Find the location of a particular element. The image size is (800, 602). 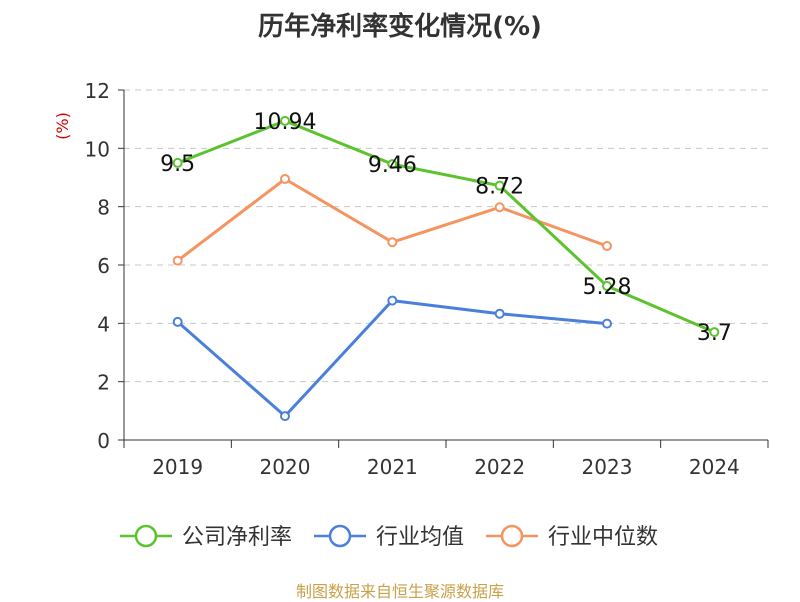

y-tick-label-4: 4 is located at coordinates (103, 324).